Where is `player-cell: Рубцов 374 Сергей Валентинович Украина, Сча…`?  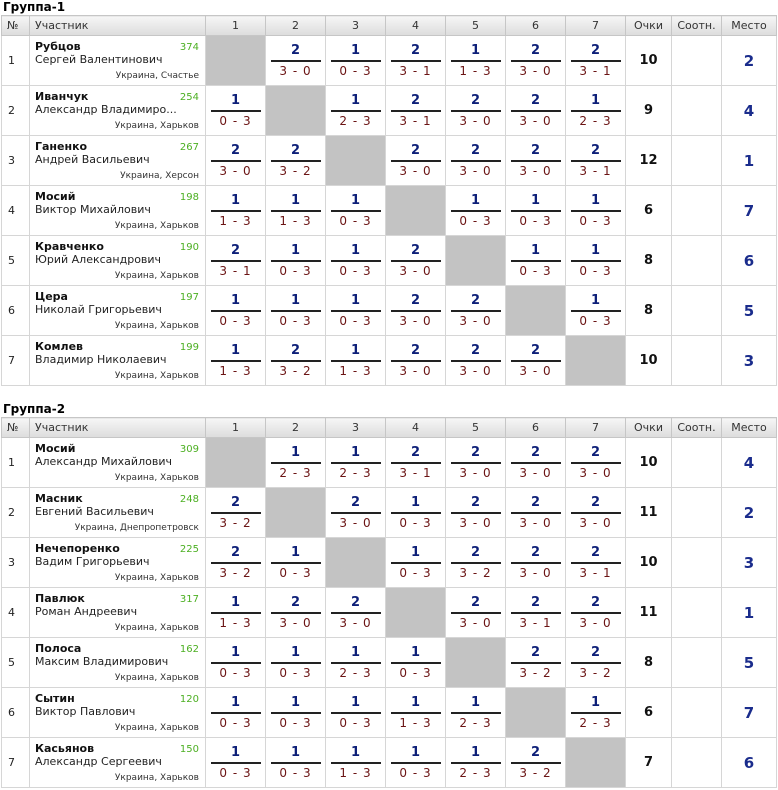 player-cell: Рубцов 374 Сергей Валентинович Украина, Сча… is located at coordinates (117, 60).